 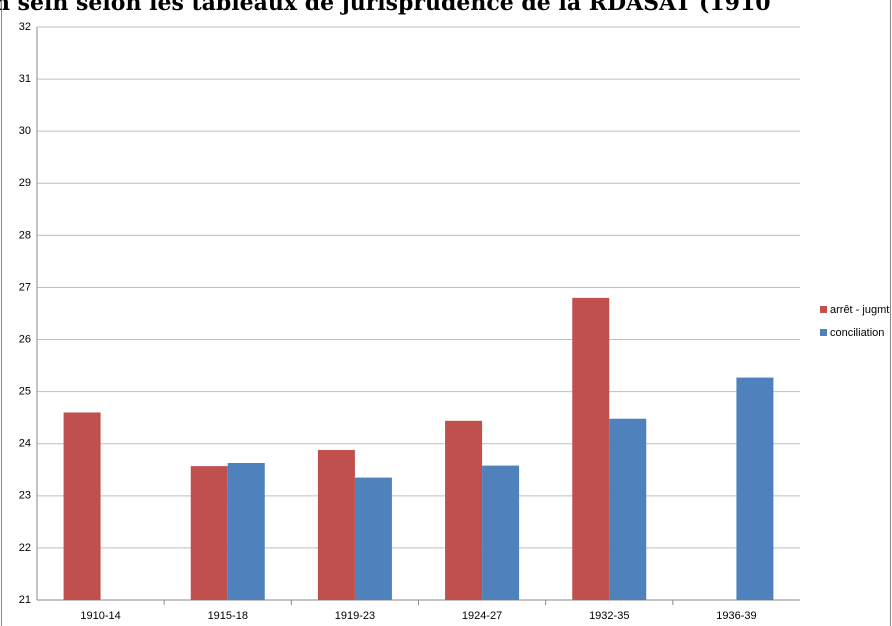 What do you see at coordinates (25, 444) in the screenshot?
I see `y-tick-label: 24` at bounding box center [25, 444].